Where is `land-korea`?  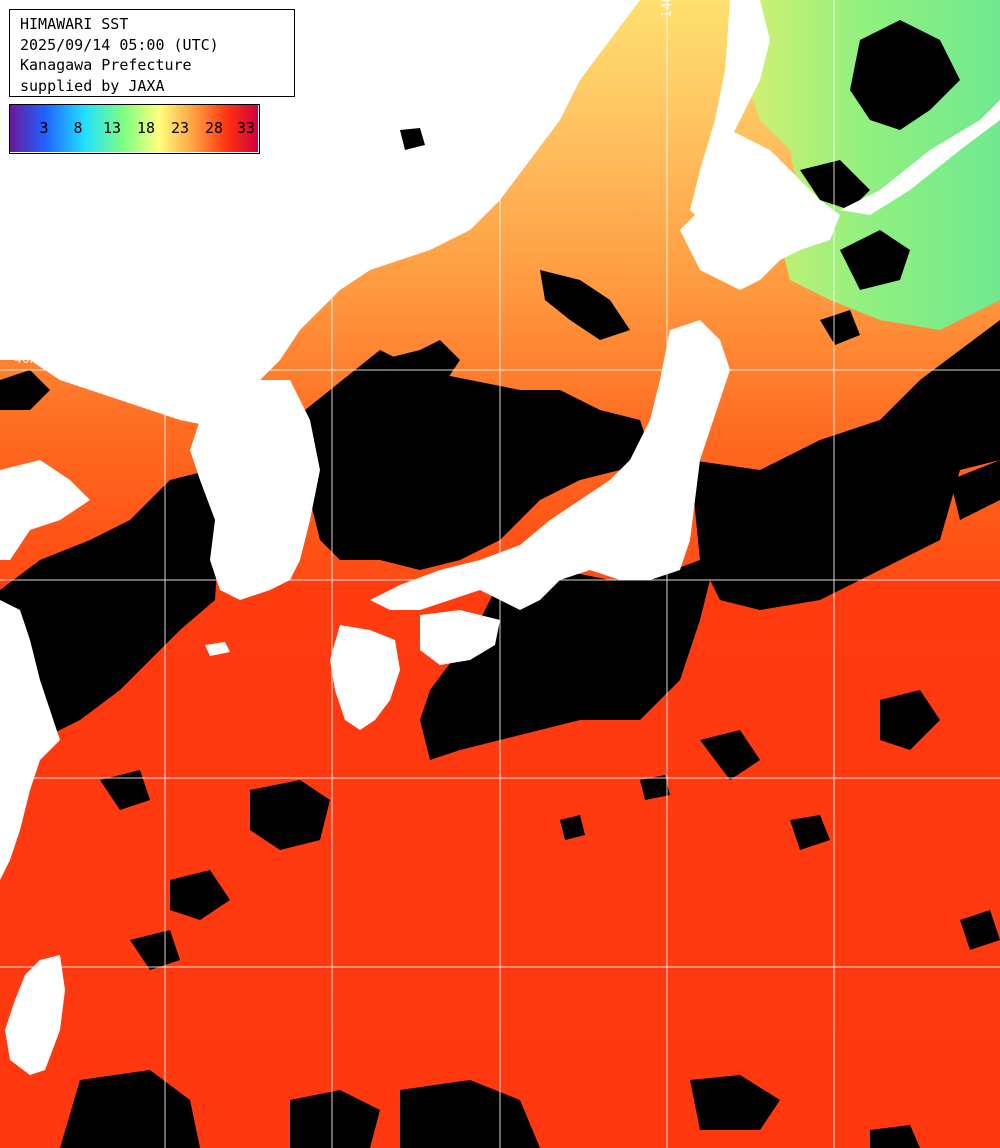
land-korea is located at coordinates (255, 490).